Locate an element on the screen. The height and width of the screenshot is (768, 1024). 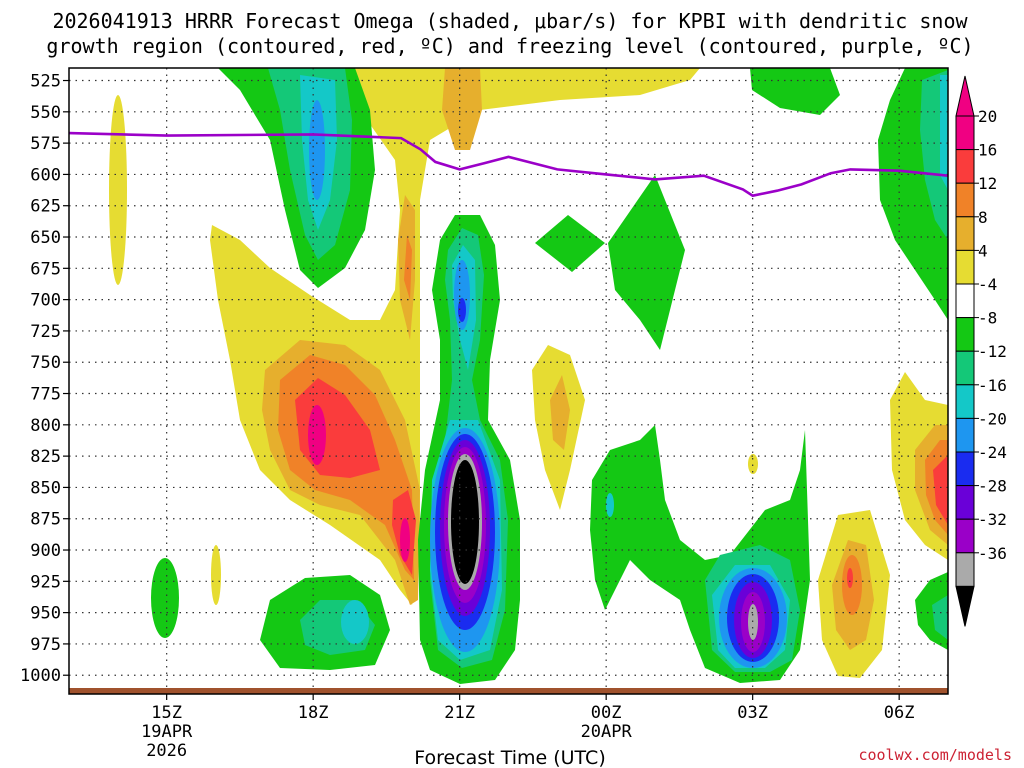
colorbar-label: 16 is located at coordinates (987, 150).